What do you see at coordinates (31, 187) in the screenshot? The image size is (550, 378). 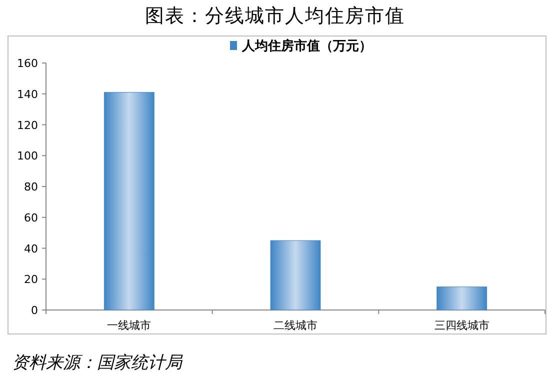 I see `y-tick-label: 80` at bounding box center [31, 187].